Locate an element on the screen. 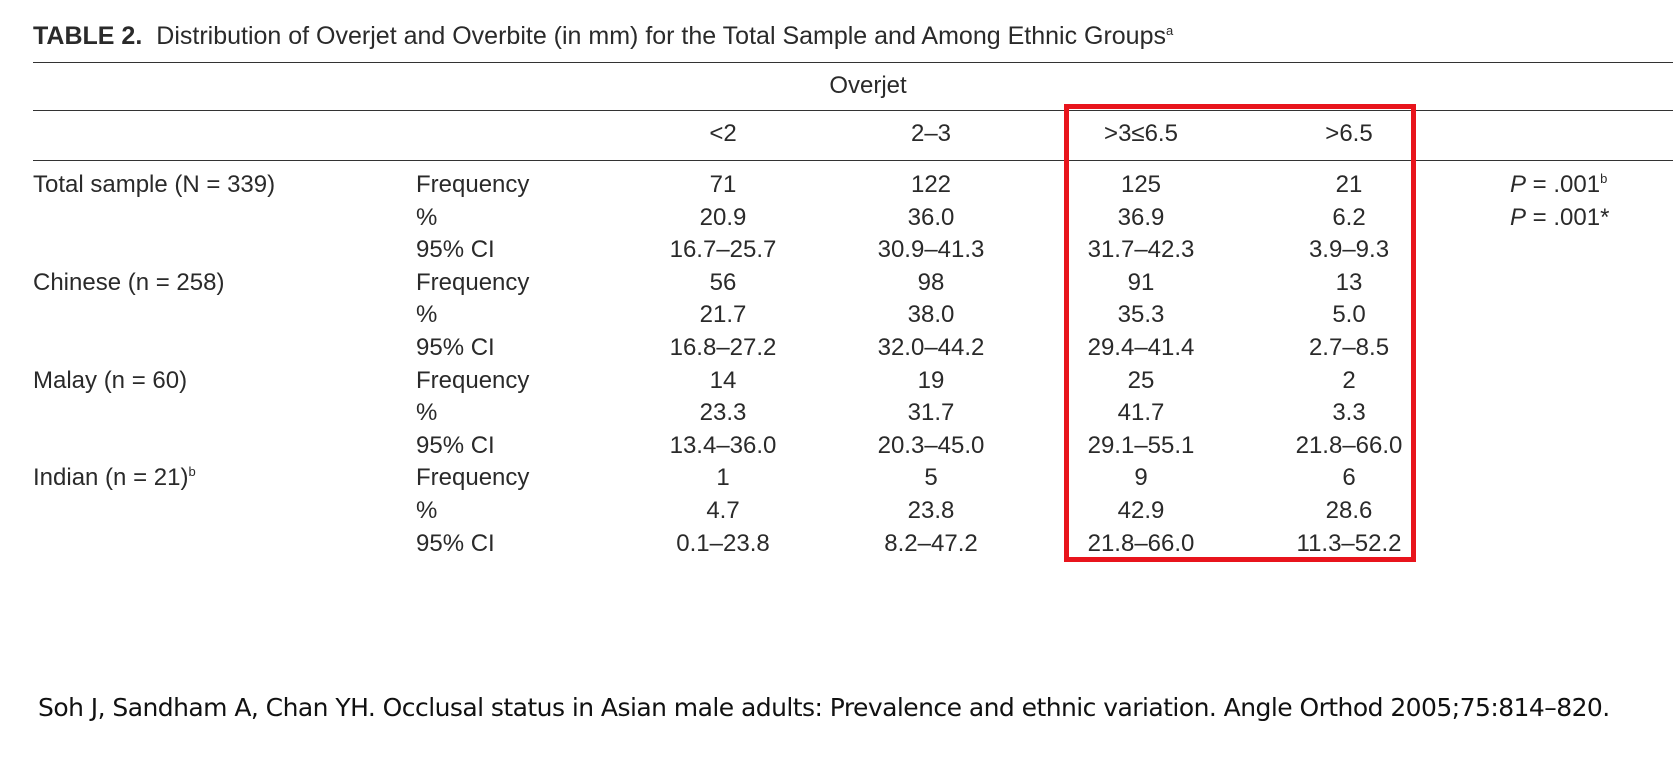  table-cell: 19 is located at coordinates (931, 380).